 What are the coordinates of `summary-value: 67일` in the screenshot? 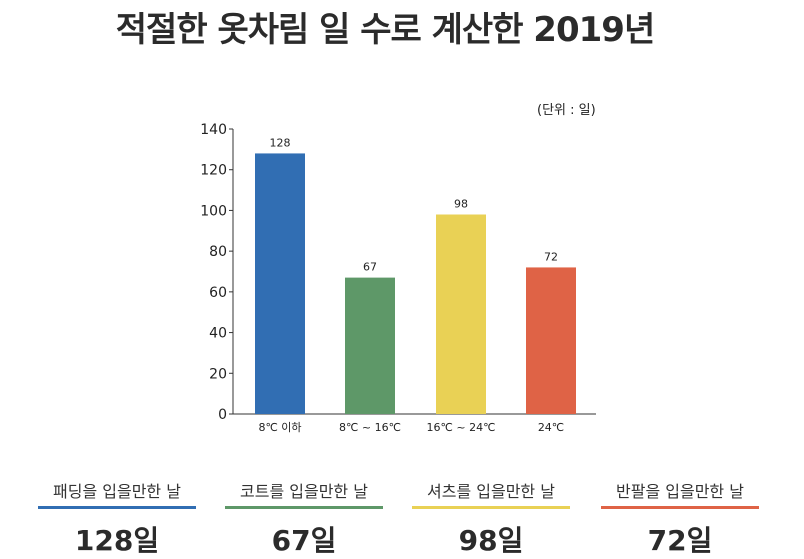 It's located at (304, 540).